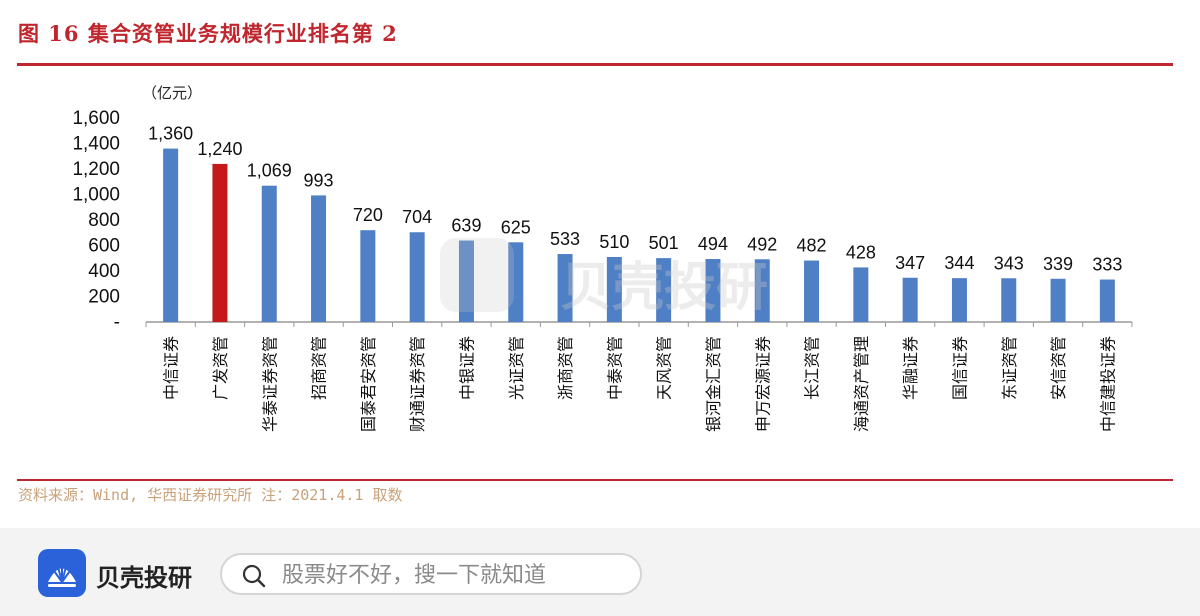 This screenshot has height=616, width=1200. Describe the element at coordinates (1058, 264) in the screenshot. I see `bar-value-label: 339` at that location.